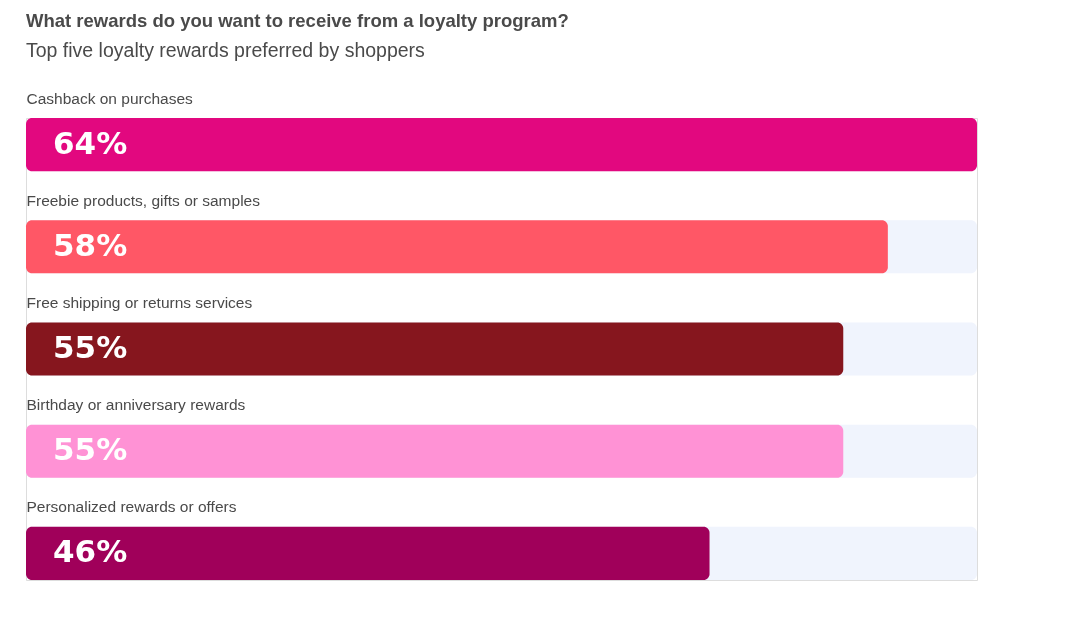 The width and height of the screenshot is (1080, 620). Describe the element at coordinates (110, 98) in the screenshot. I see `y-tick-label: Cashback on purchases` at that location.